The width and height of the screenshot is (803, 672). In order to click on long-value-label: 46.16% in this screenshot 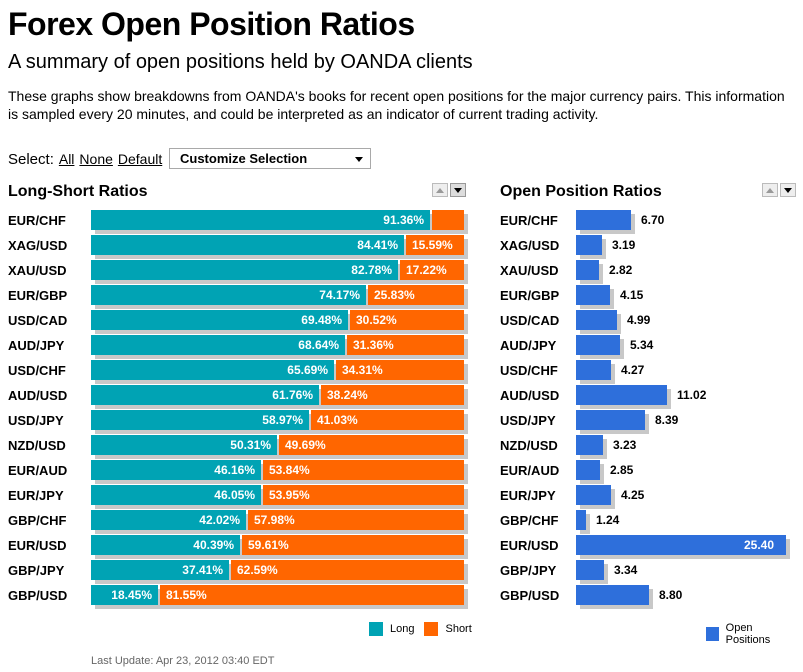, I will do `click(234, 470)`.